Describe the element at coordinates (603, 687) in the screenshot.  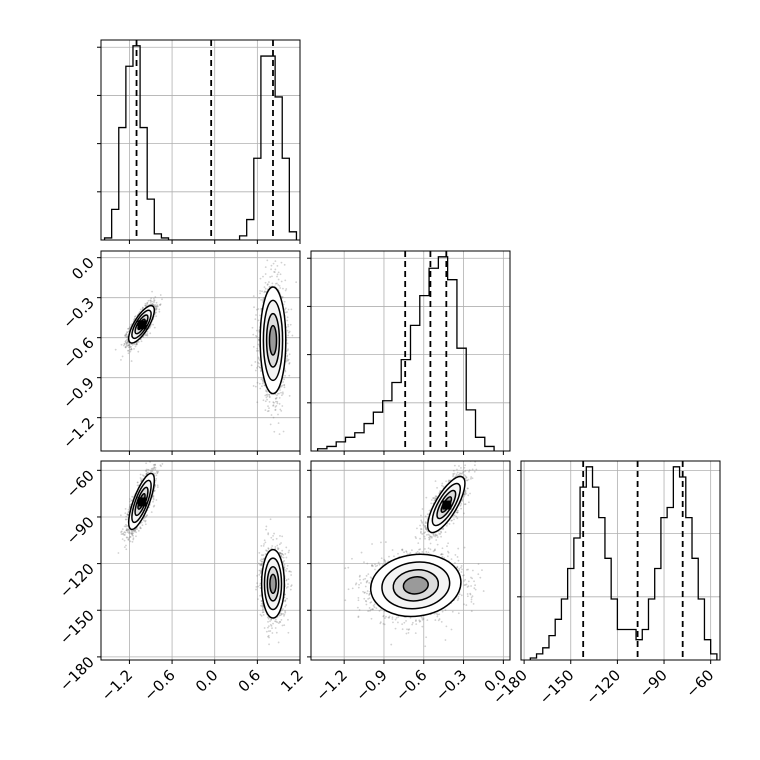
I see `x-tick-label: −120` at that location.